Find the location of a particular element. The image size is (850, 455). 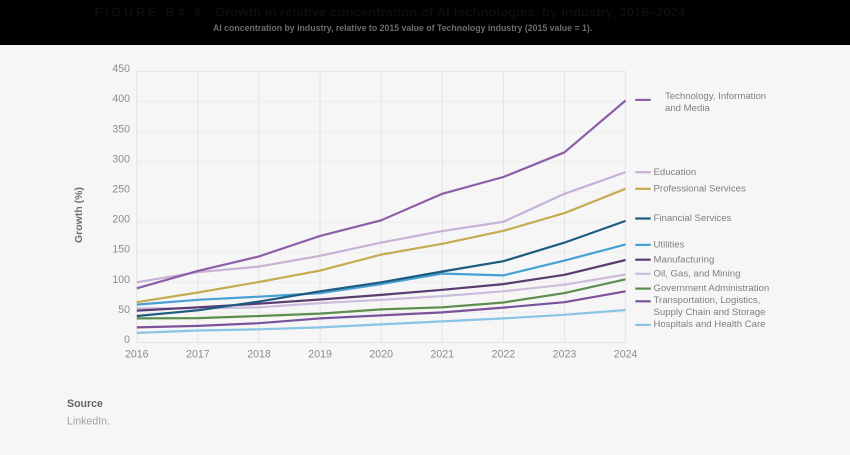

svg-text: 300 is located at coordinates (121, 159).